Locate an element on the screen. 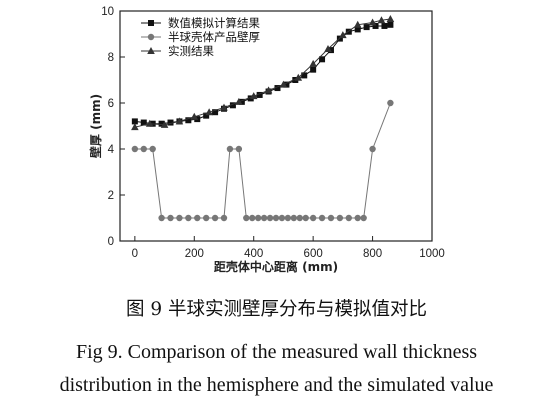 The image size is (553, 408). legend-circle-marker is located at coordinates (151, 37).